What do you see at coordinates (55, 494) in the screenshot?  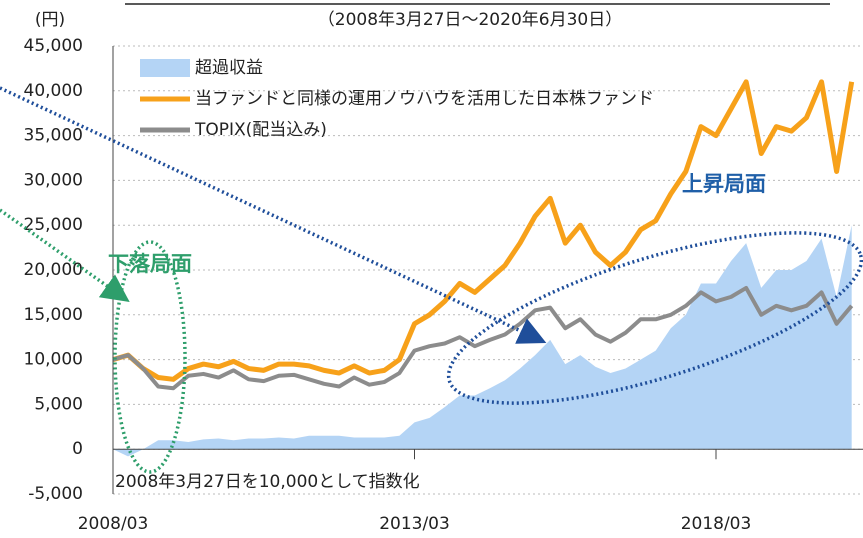 I see `y-tick-label: -5,000` at bounding box center [55, 494].